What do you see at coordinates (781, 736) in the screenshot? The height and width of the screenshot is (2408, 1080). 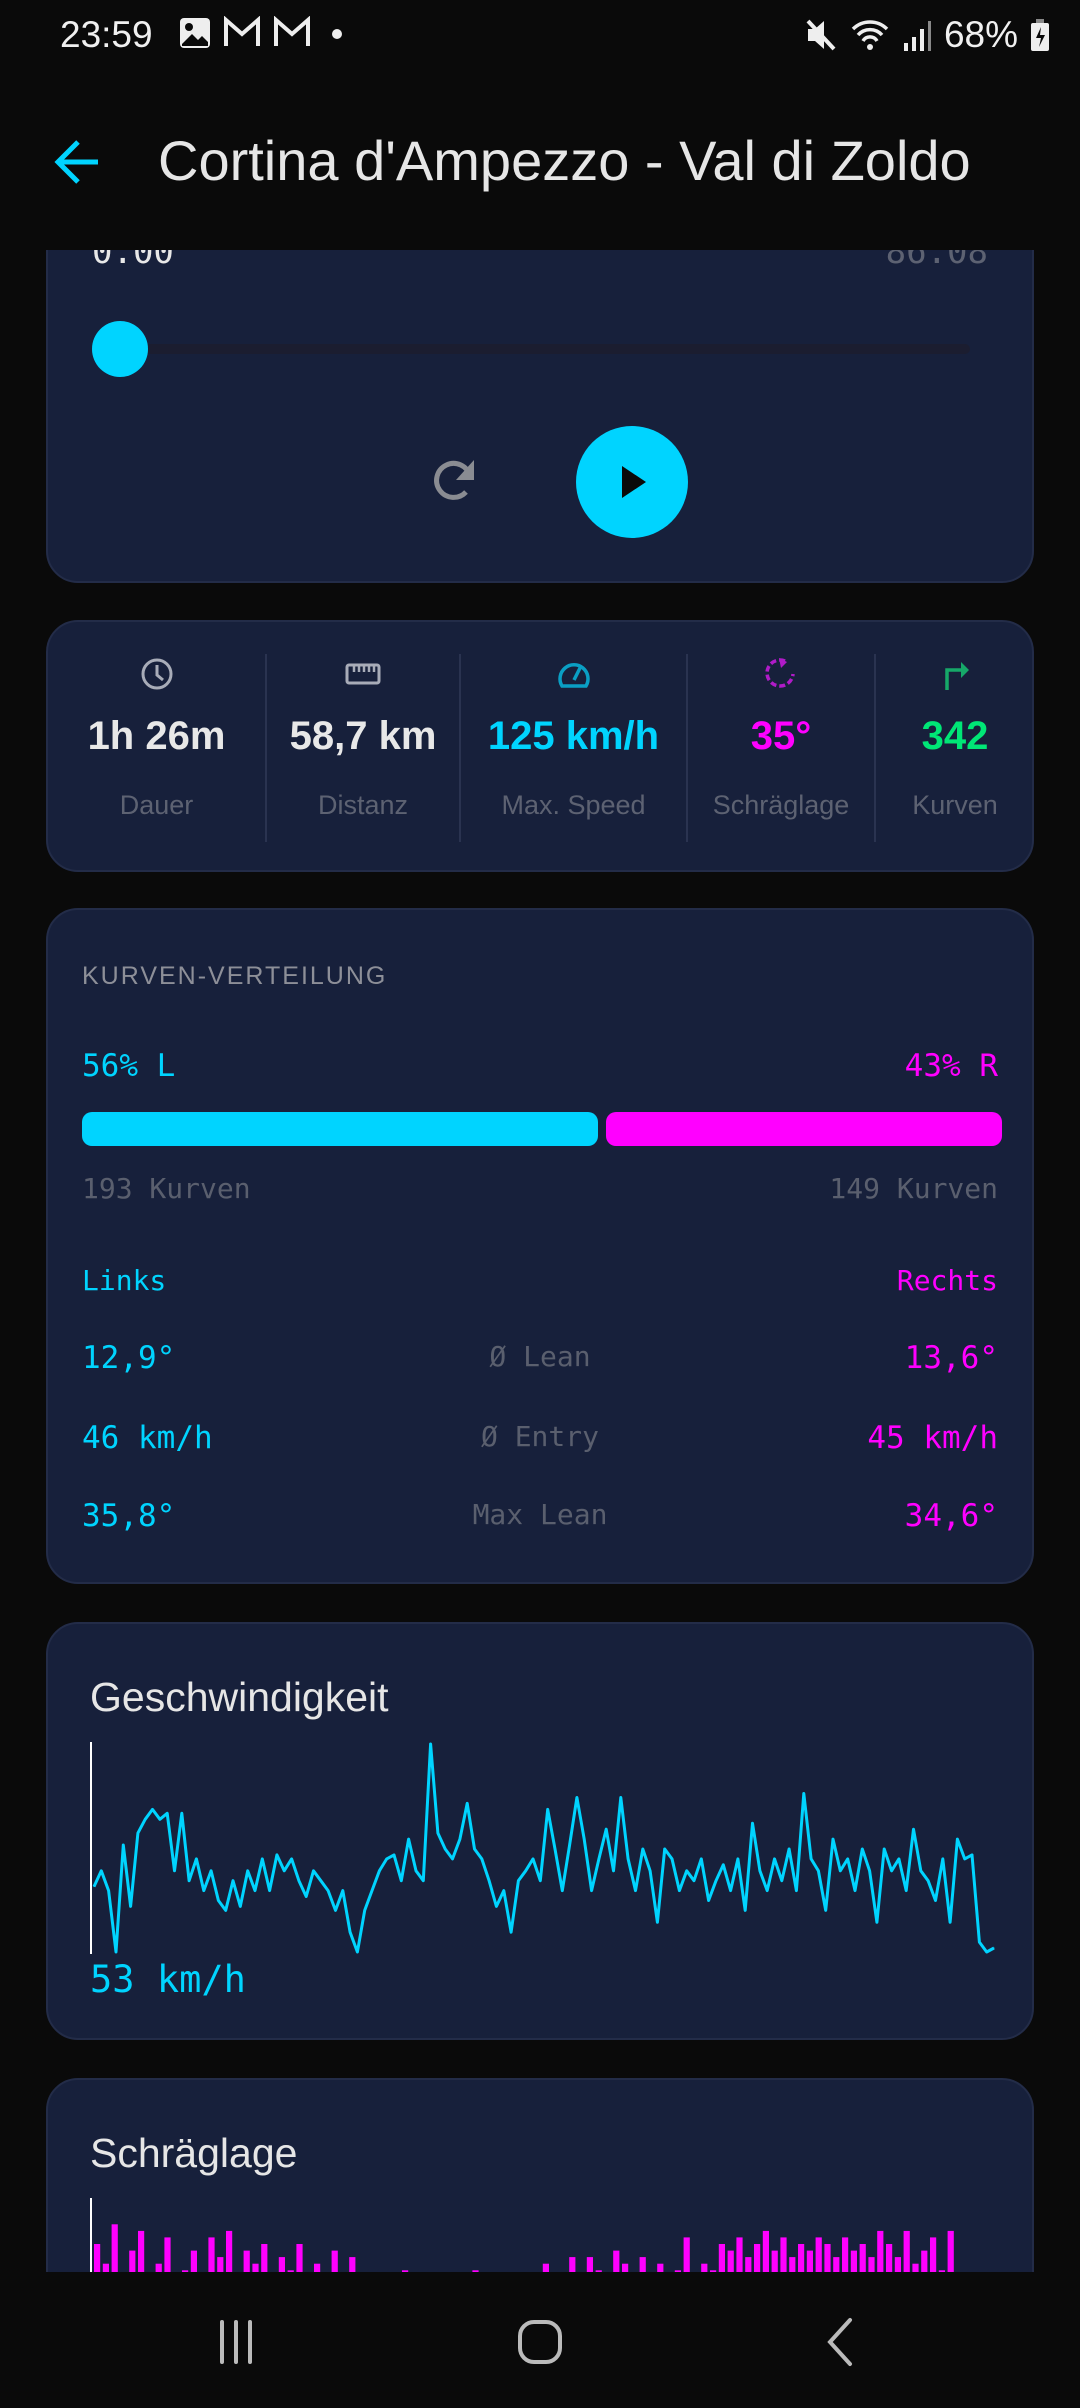 I see `stat-value: 35°` at bounding box center [781, 736].